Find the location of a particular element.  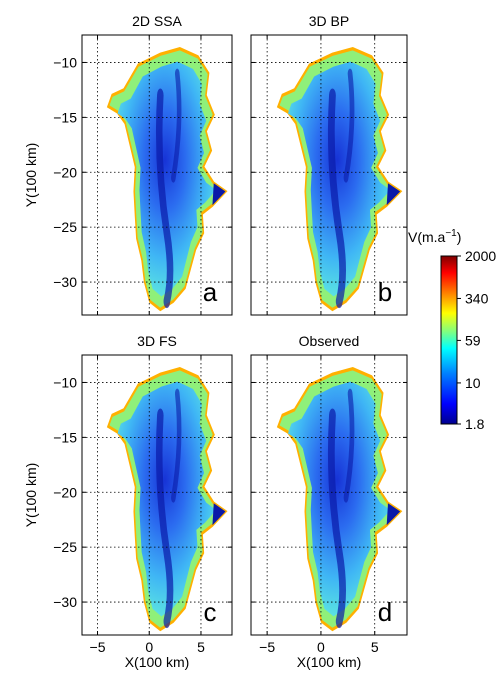

panel-title: 3D FS is located at coordinates (157, 341).